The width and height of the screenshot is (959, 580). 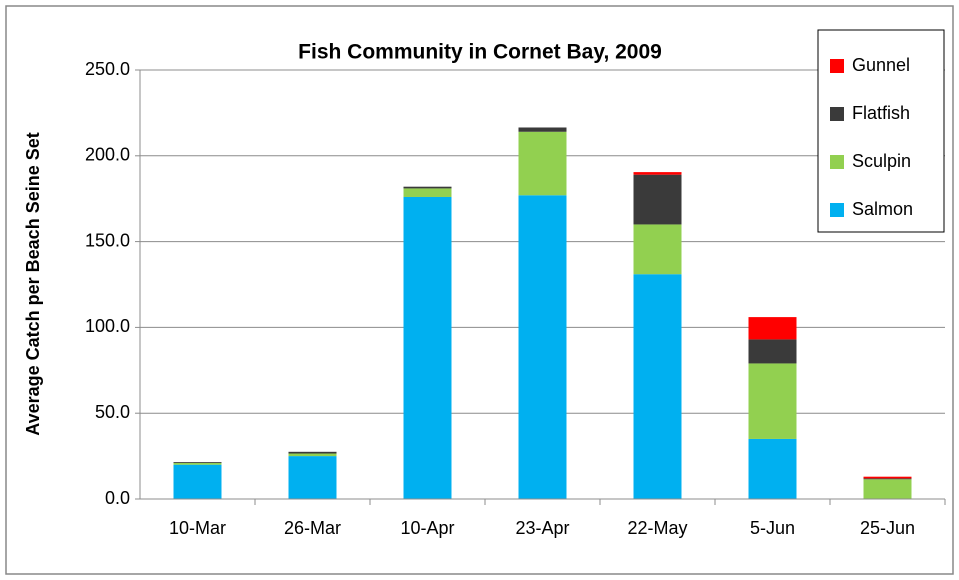 What do you see at coordinates (107, 326) in the screenshot?
I see `y-tick-label: 100.0` at bounding box center [107, 326].